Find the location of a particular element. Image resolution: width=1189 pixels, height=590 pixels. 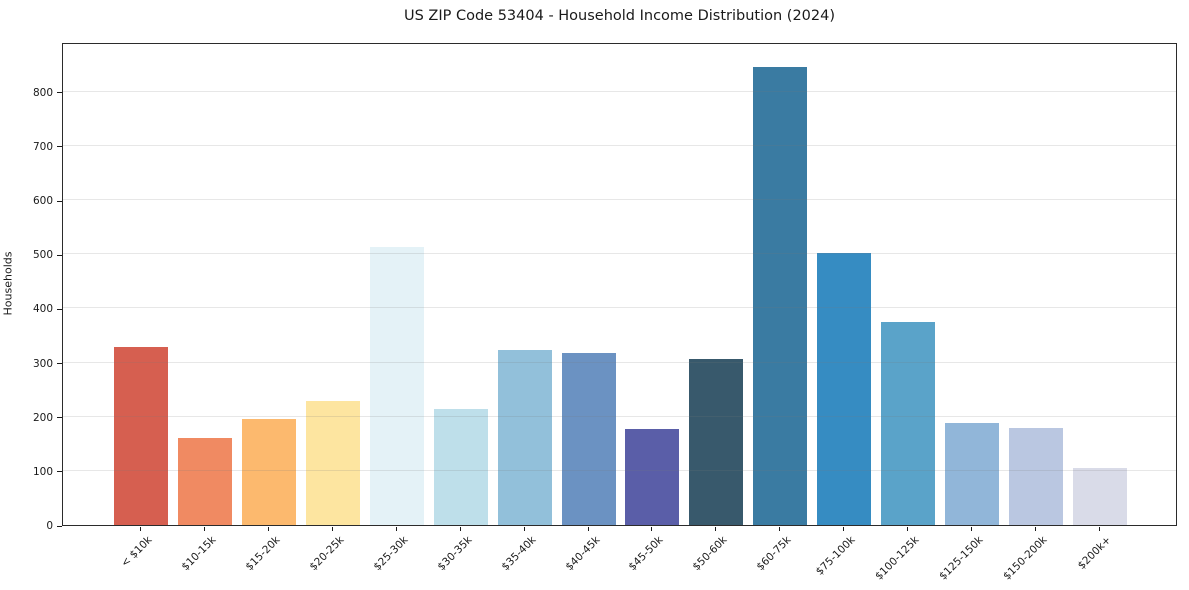

bar-$150-200k is located at coordinates (1036, 476).